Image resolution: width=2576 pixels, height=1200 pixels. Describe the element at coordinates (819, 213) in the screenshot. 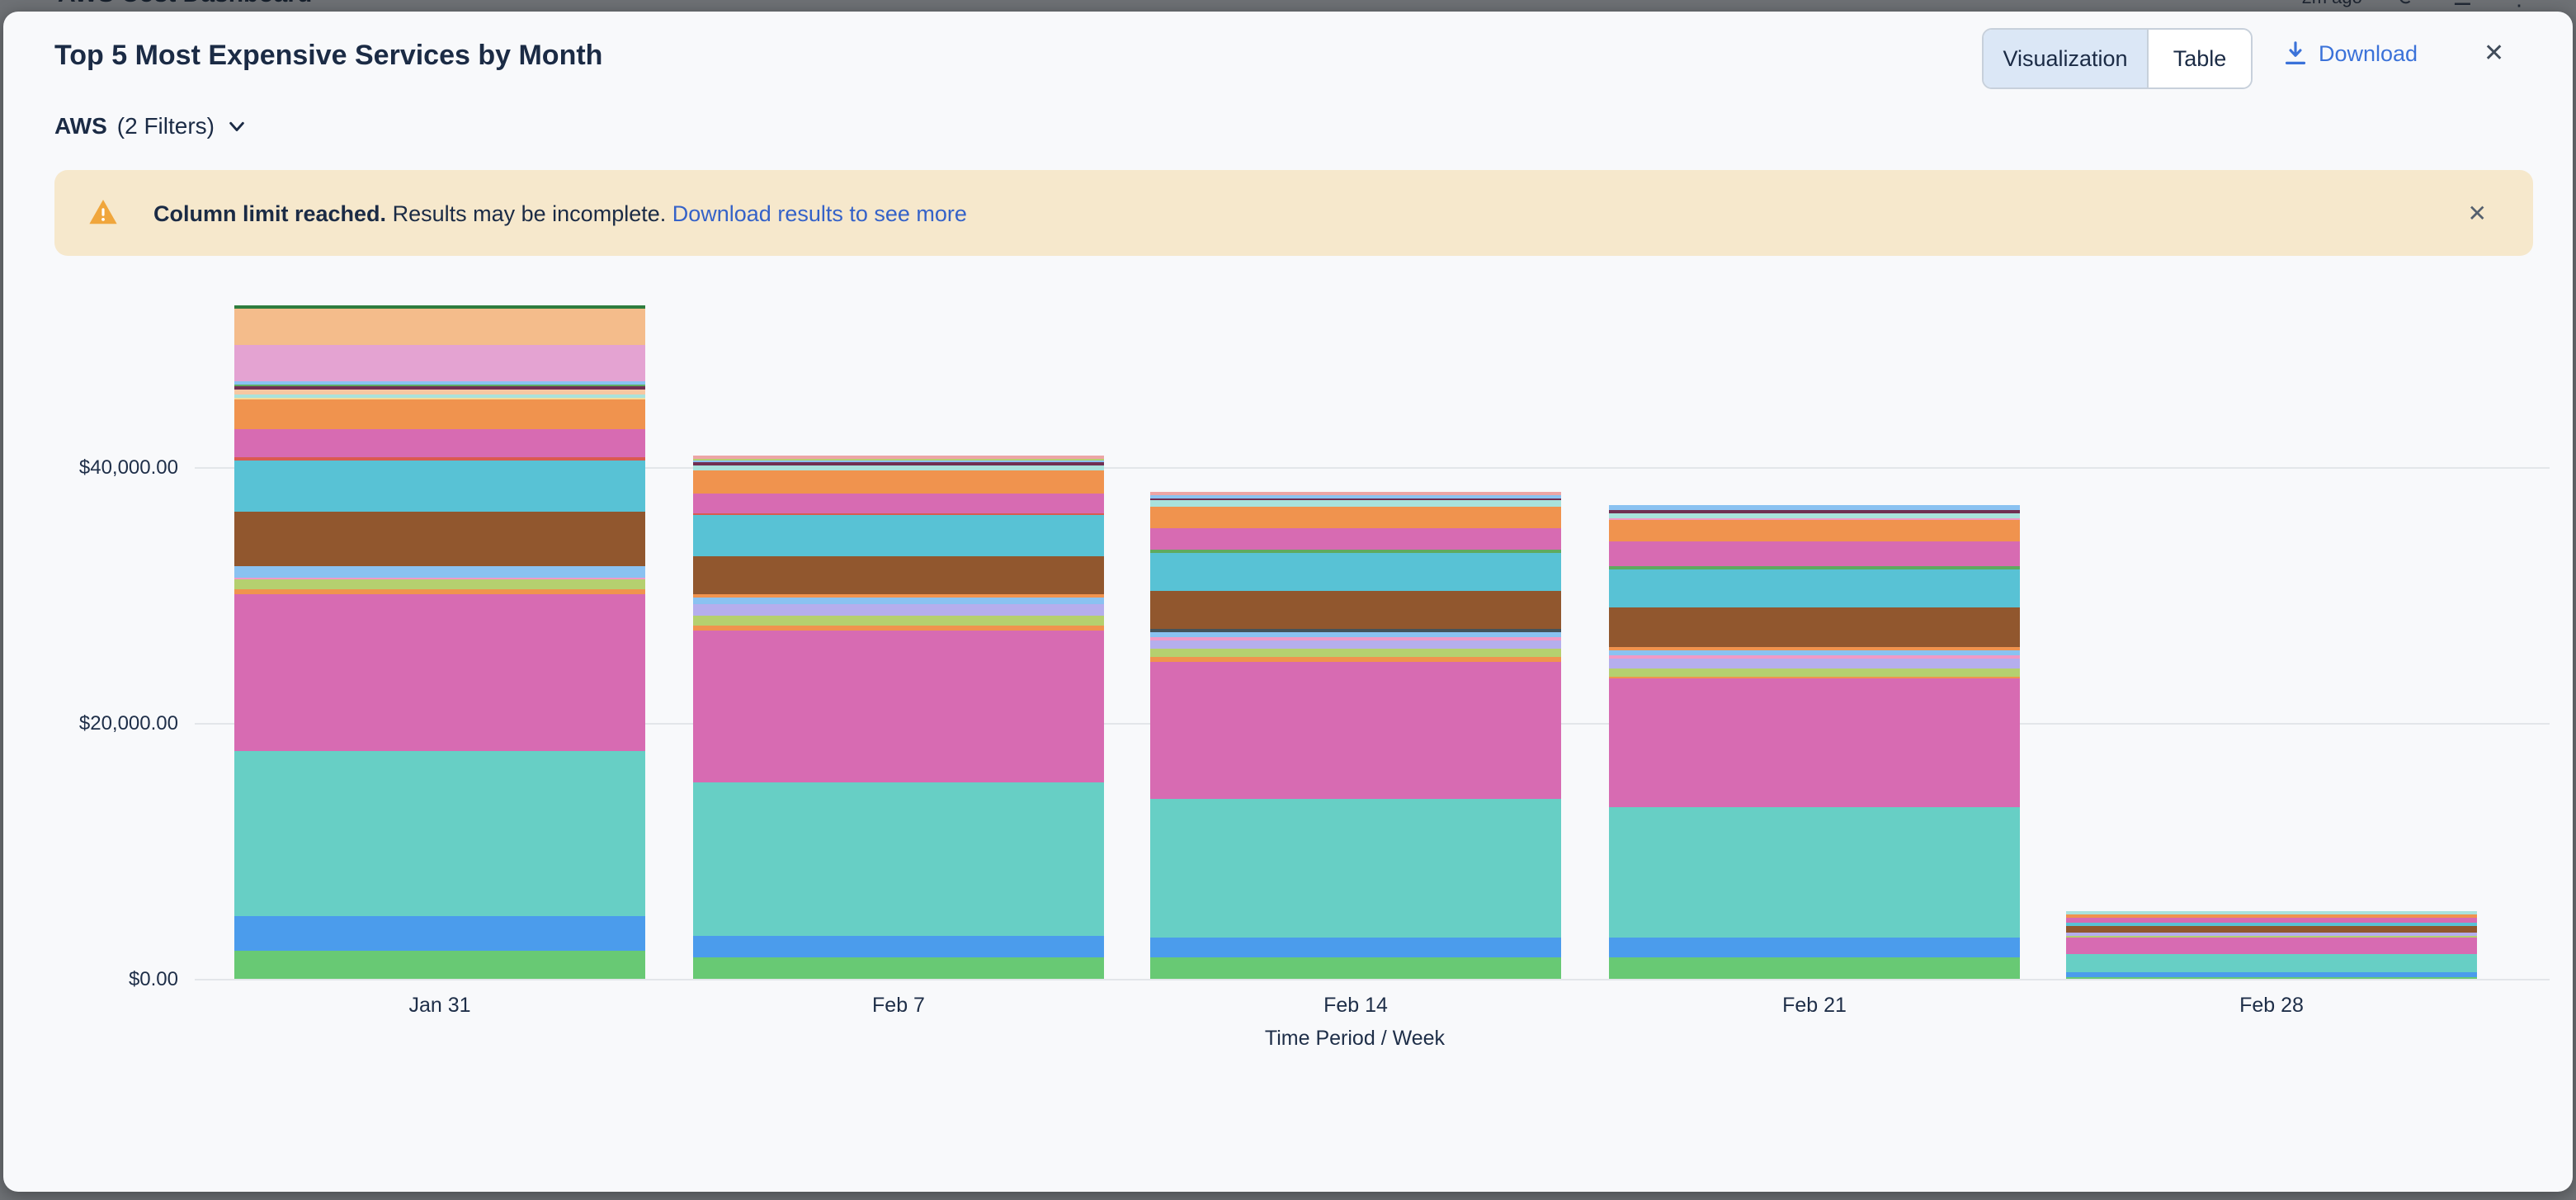

I see `banner-download-link: Download results to see more` at that location.